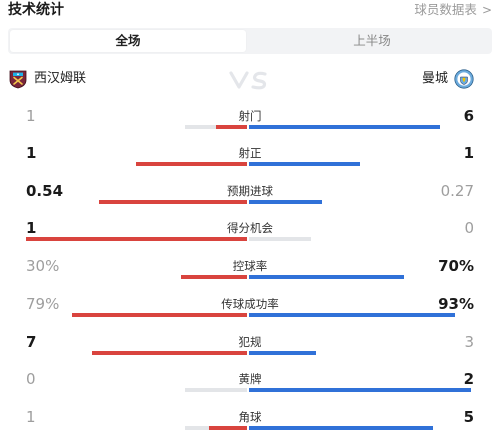 This screenshot has width=500, height=440. What do you see at coordinates (457, 191) in the screenshot?
I see `away-stat-value: 0.27` at bounding box center [457, 191].